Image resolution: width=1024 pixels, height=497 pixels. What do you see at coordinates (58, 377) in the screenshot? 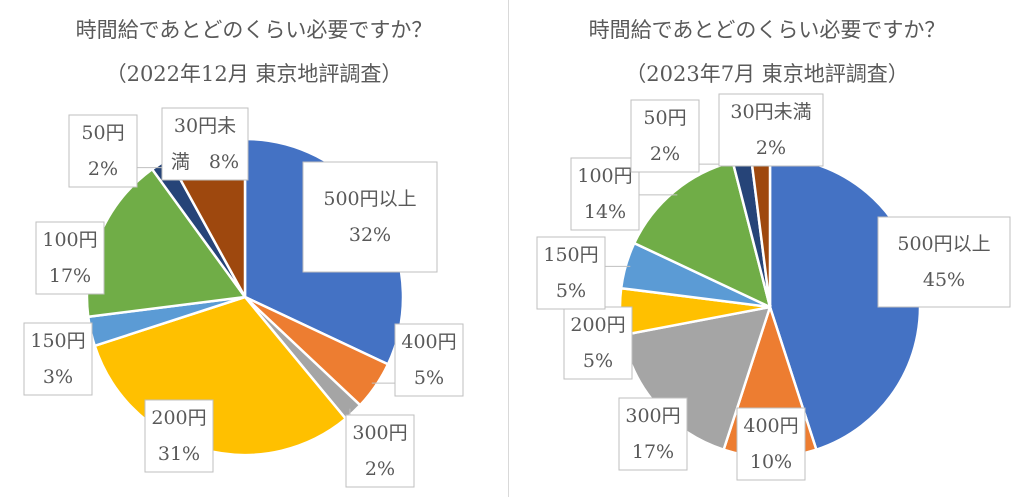
I see `data-label-text: 3%` at bounding box center [58, 377].